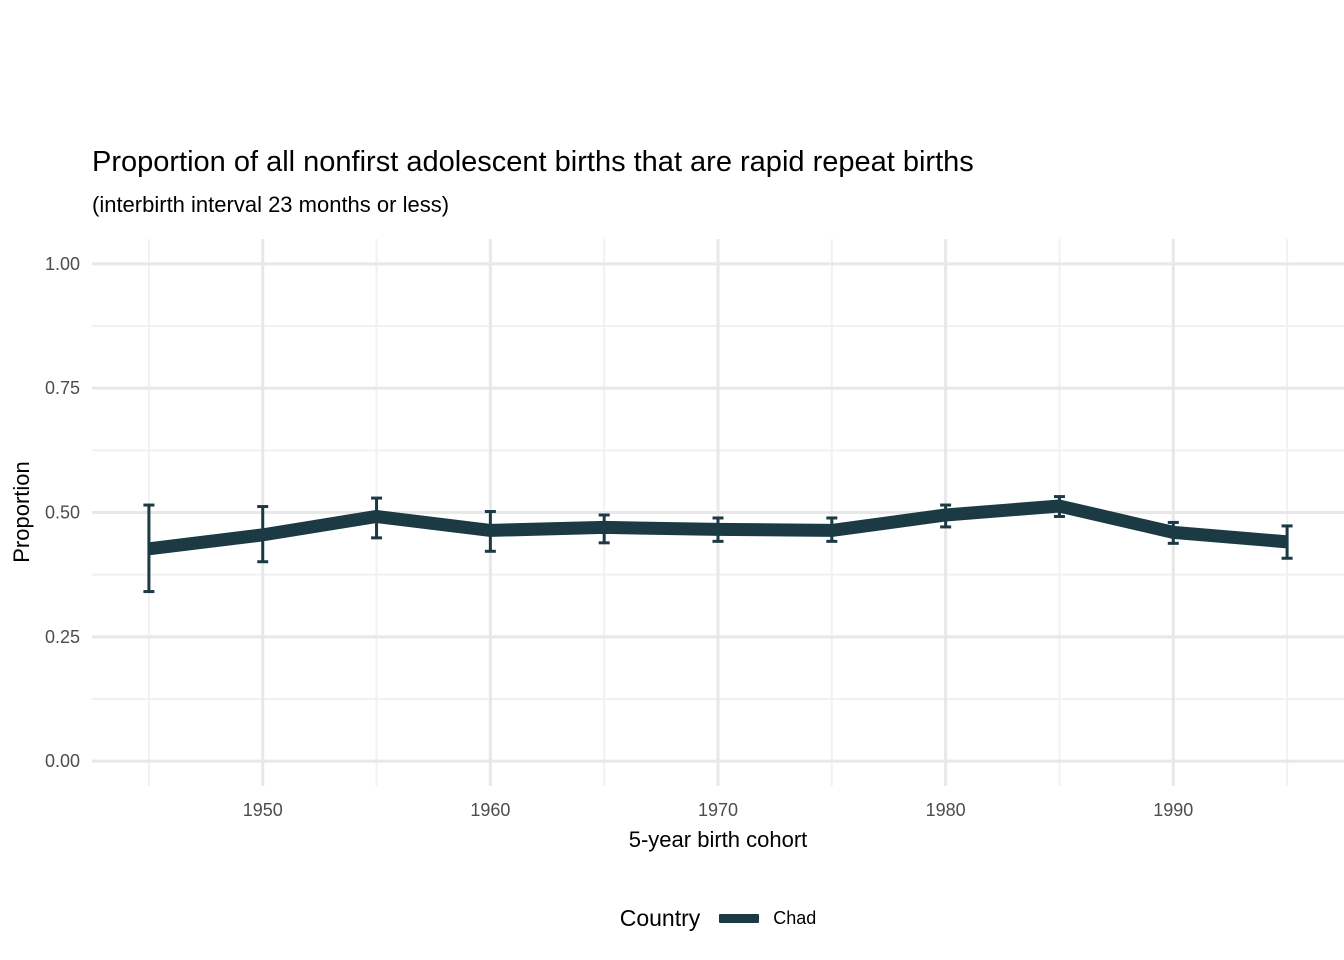 This screenshot has width=1344, height=960. What do you see at coordinates (21, 512) in the screenshot?
I see `y-axis-title: Proportion` at bounding box center [21, 512].